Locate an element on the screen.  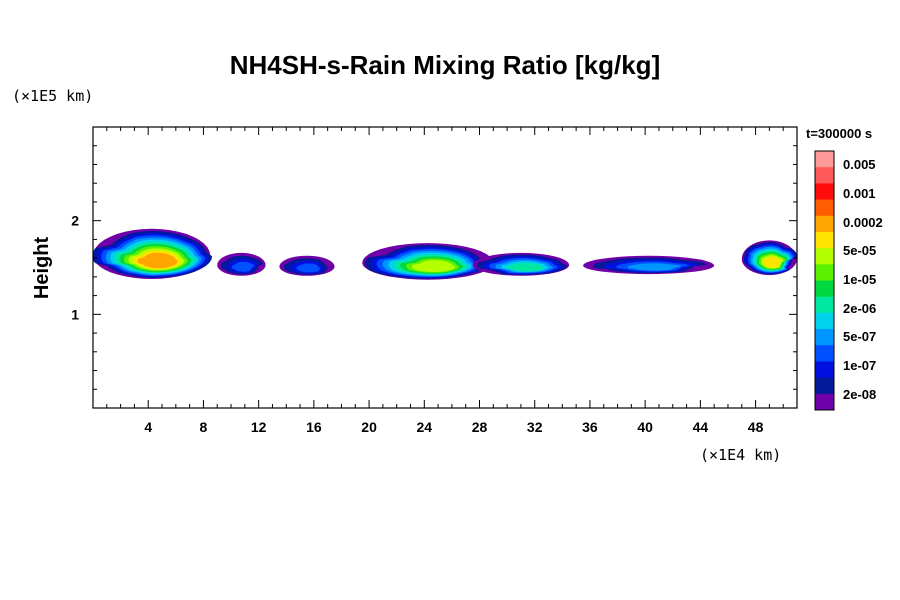
cloud-band-band-A is located at coordinates (153, 253).